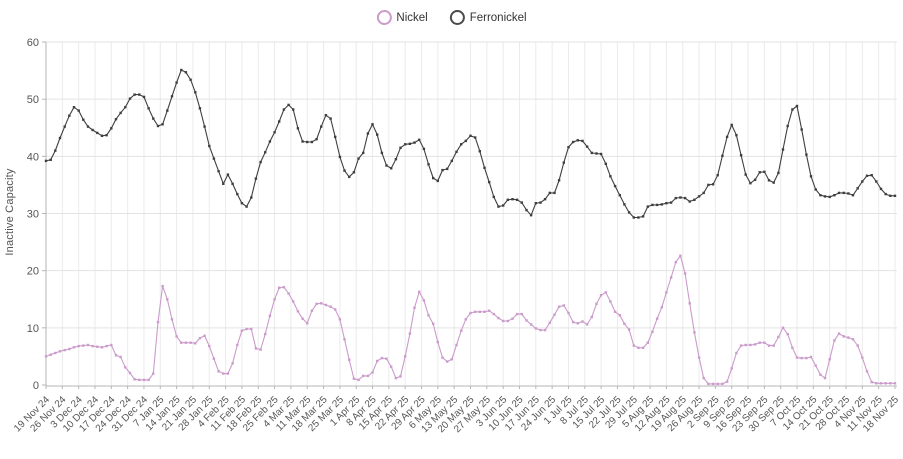  Describe the element at coordinates (33, 272) in the screenshot. I see `y-tick-label: 20` at that location.